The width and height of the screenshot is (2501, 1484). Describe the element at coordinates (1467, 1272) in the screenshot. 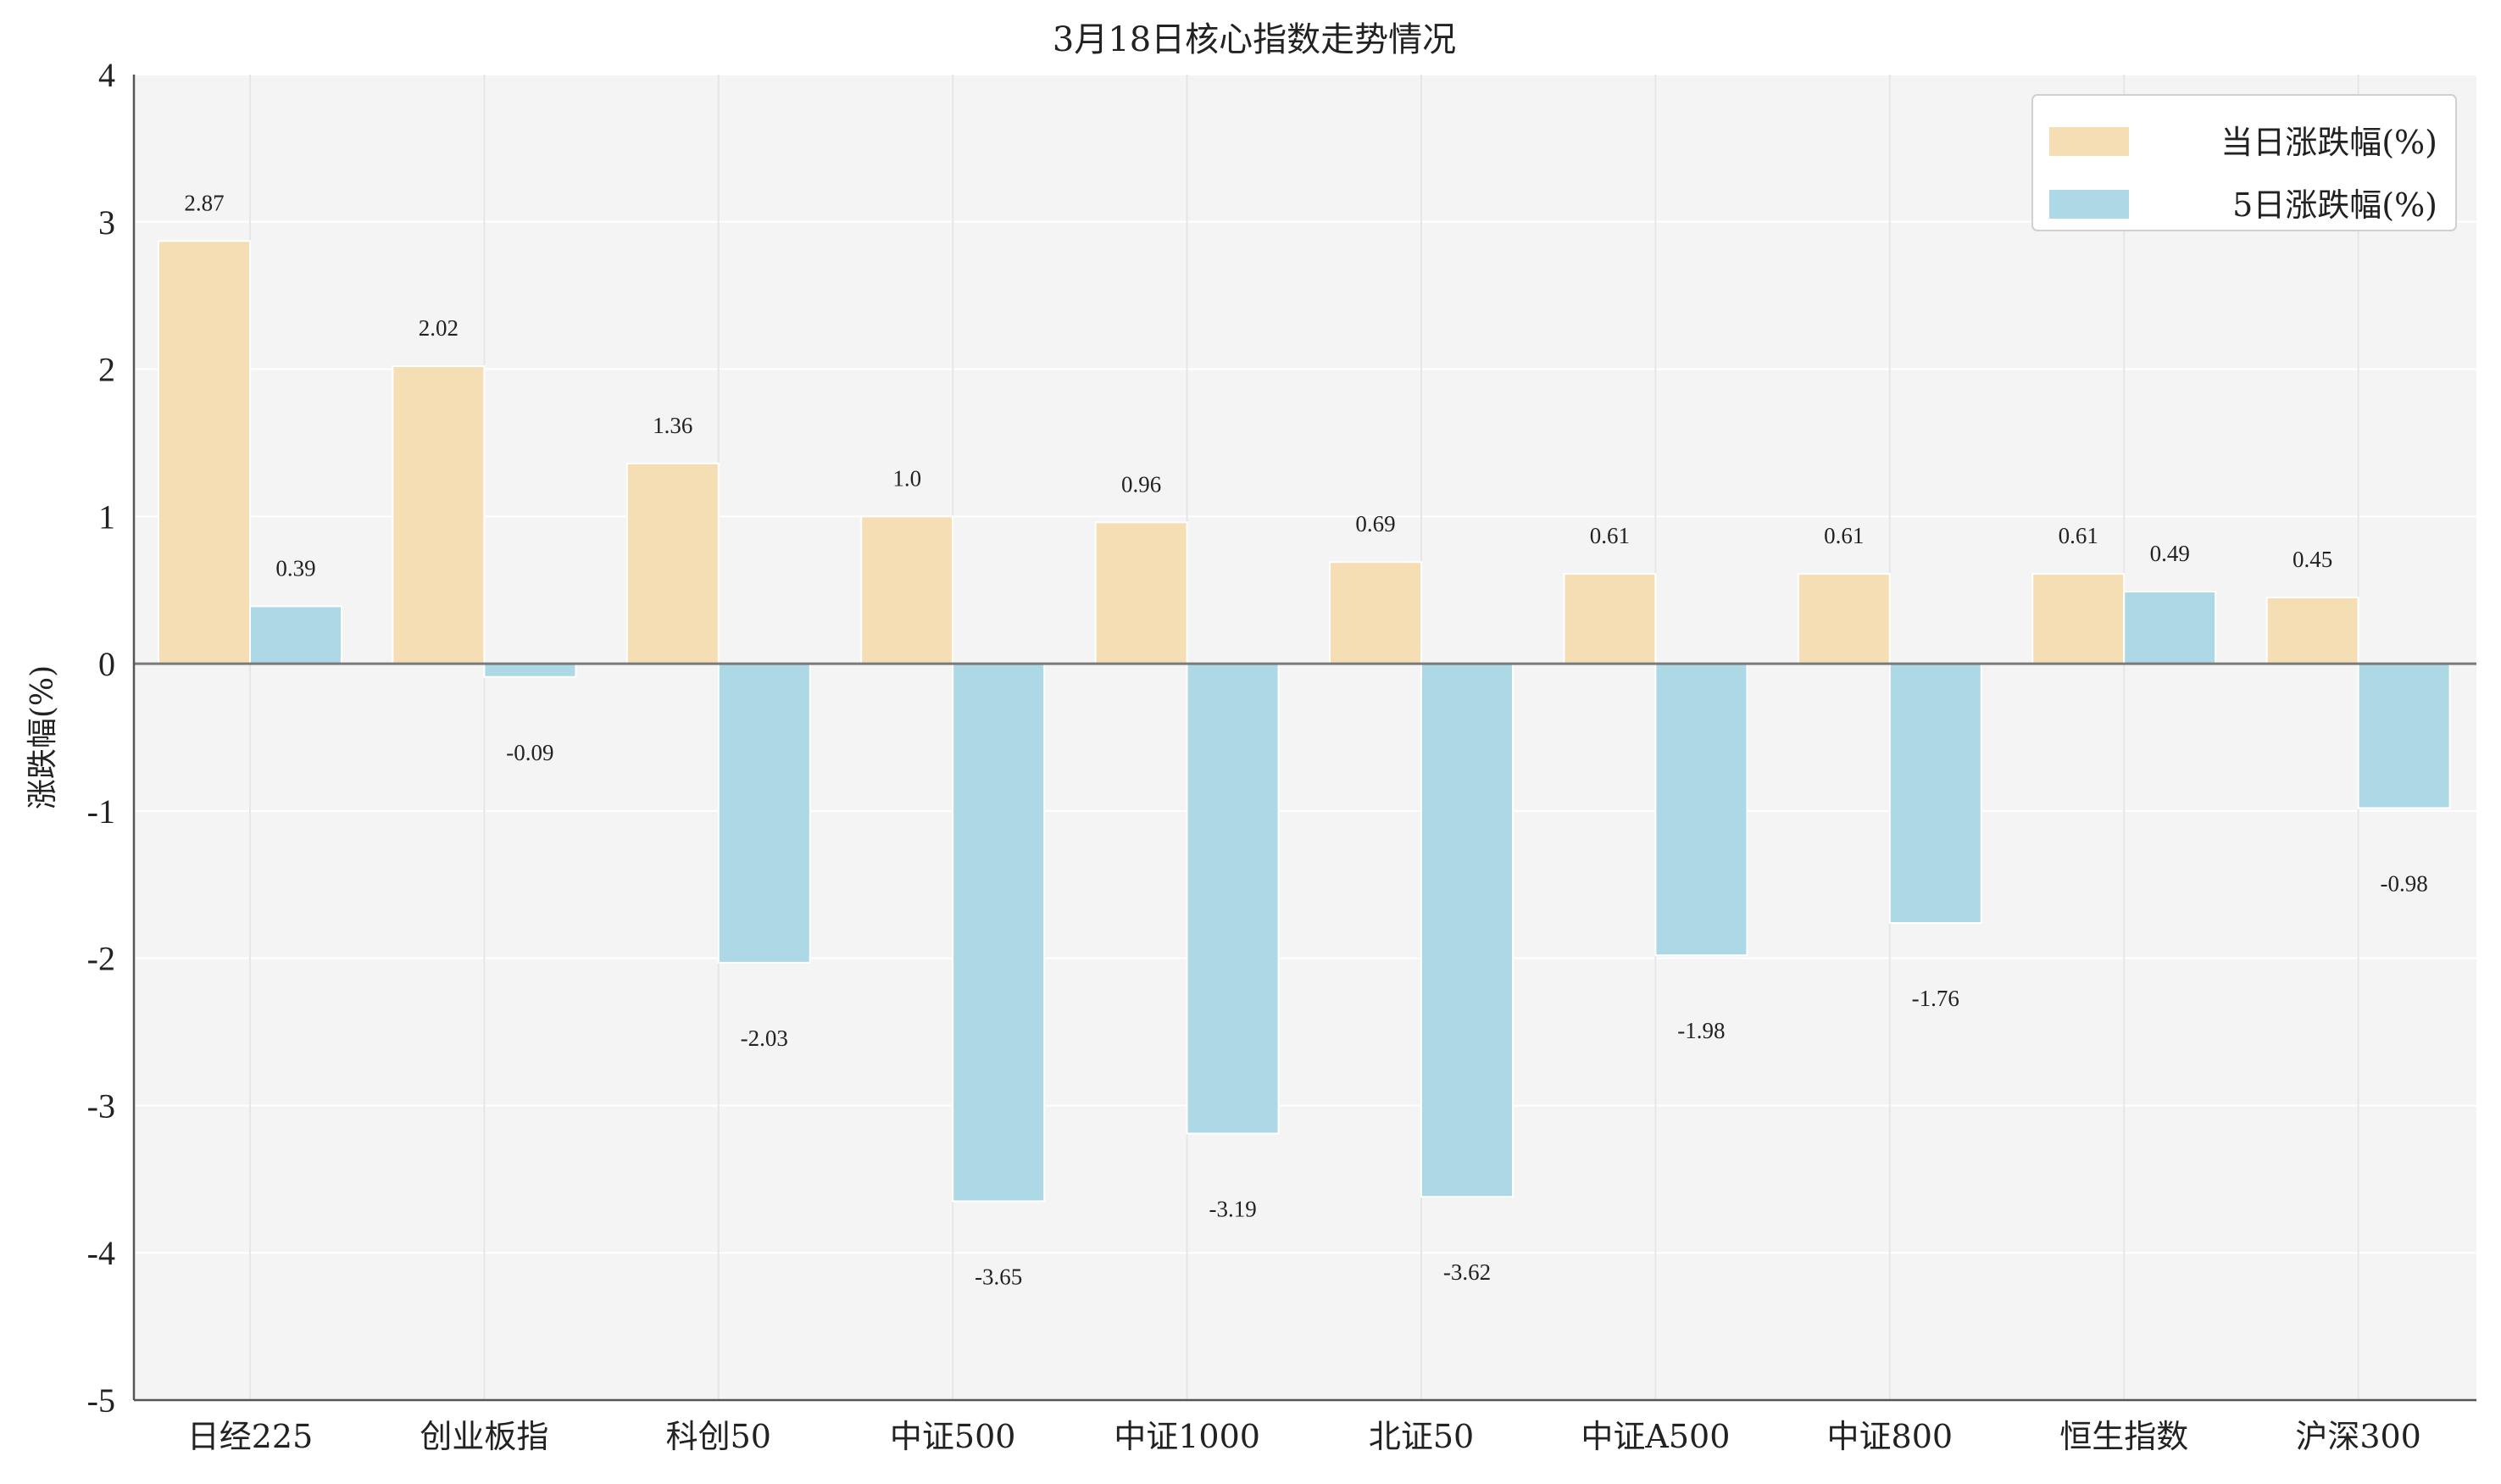

I see `data-label: -3.62` at that location.